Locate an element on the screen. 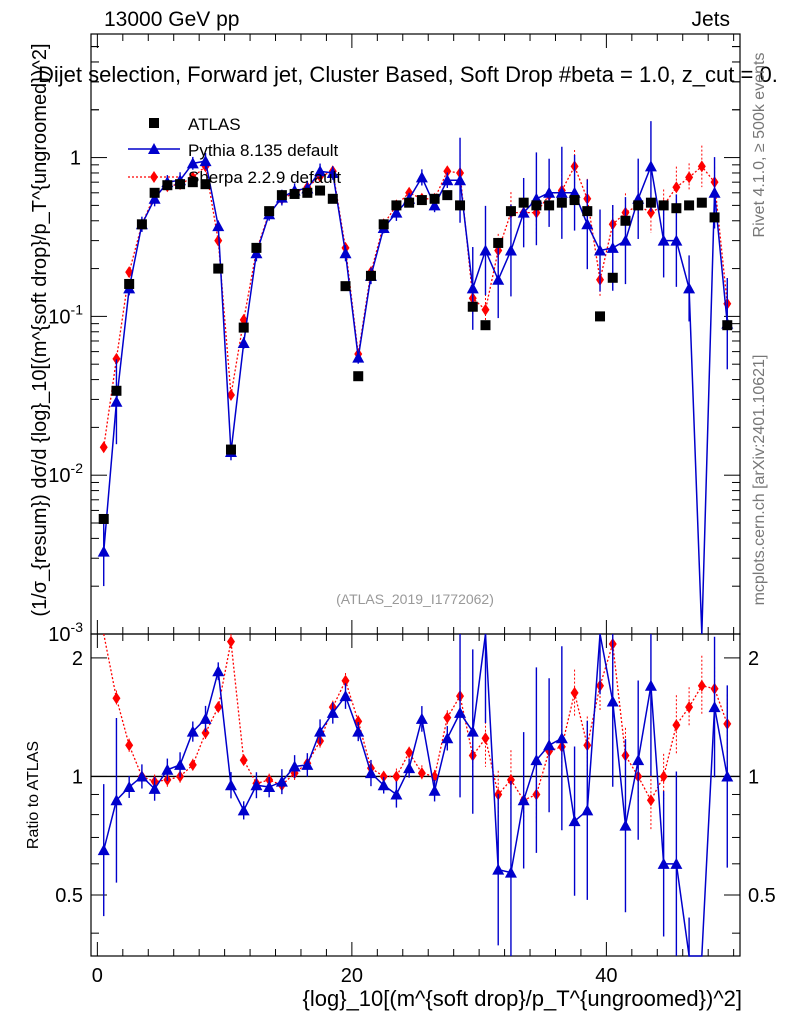 The height and width of the screenshot is (1024, 786). y-tick-exponent: -2 is located at coordinates (77, 468).